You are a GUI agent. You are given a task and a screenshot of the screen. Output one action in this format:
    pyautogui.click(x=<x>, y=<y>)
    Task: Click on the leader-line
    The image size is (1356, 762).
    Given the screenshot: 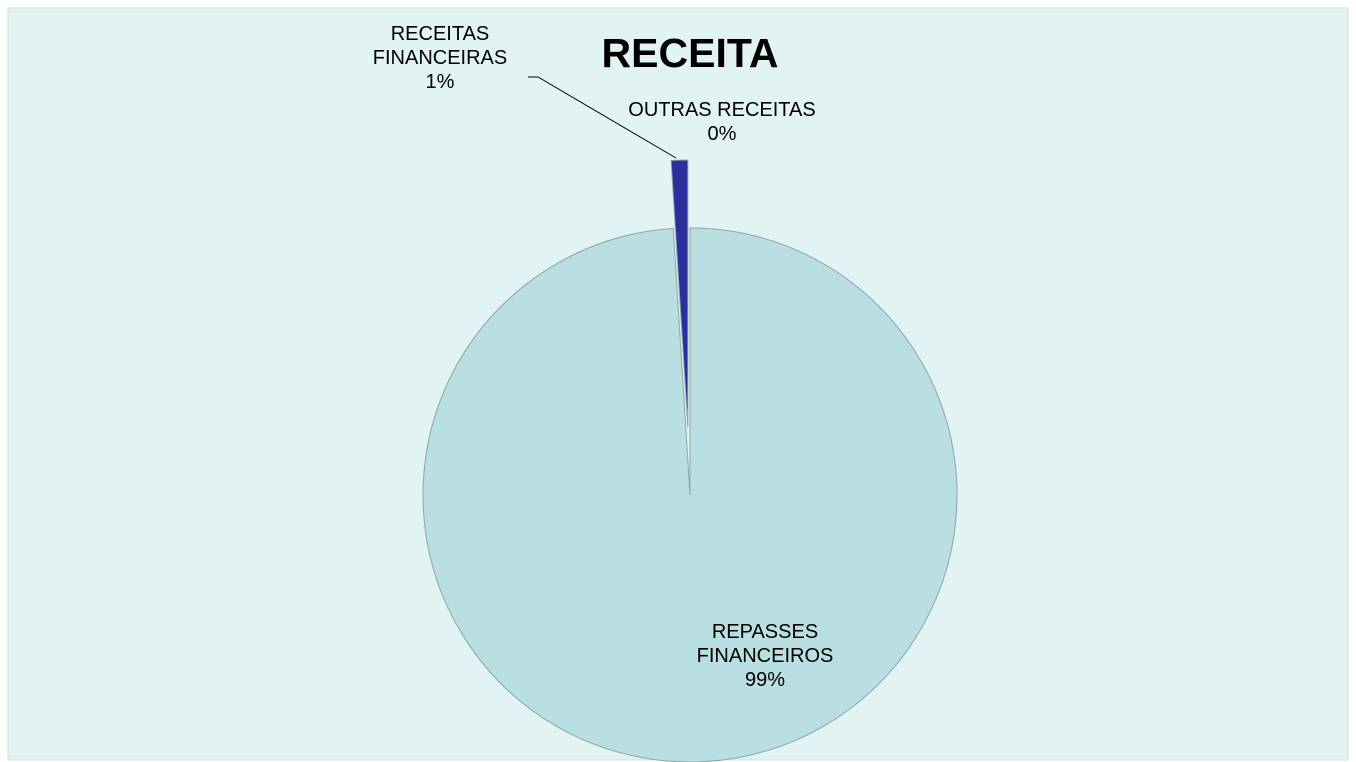 What is the action you would take?
    pyautogui.click(x=602, y=117)
    